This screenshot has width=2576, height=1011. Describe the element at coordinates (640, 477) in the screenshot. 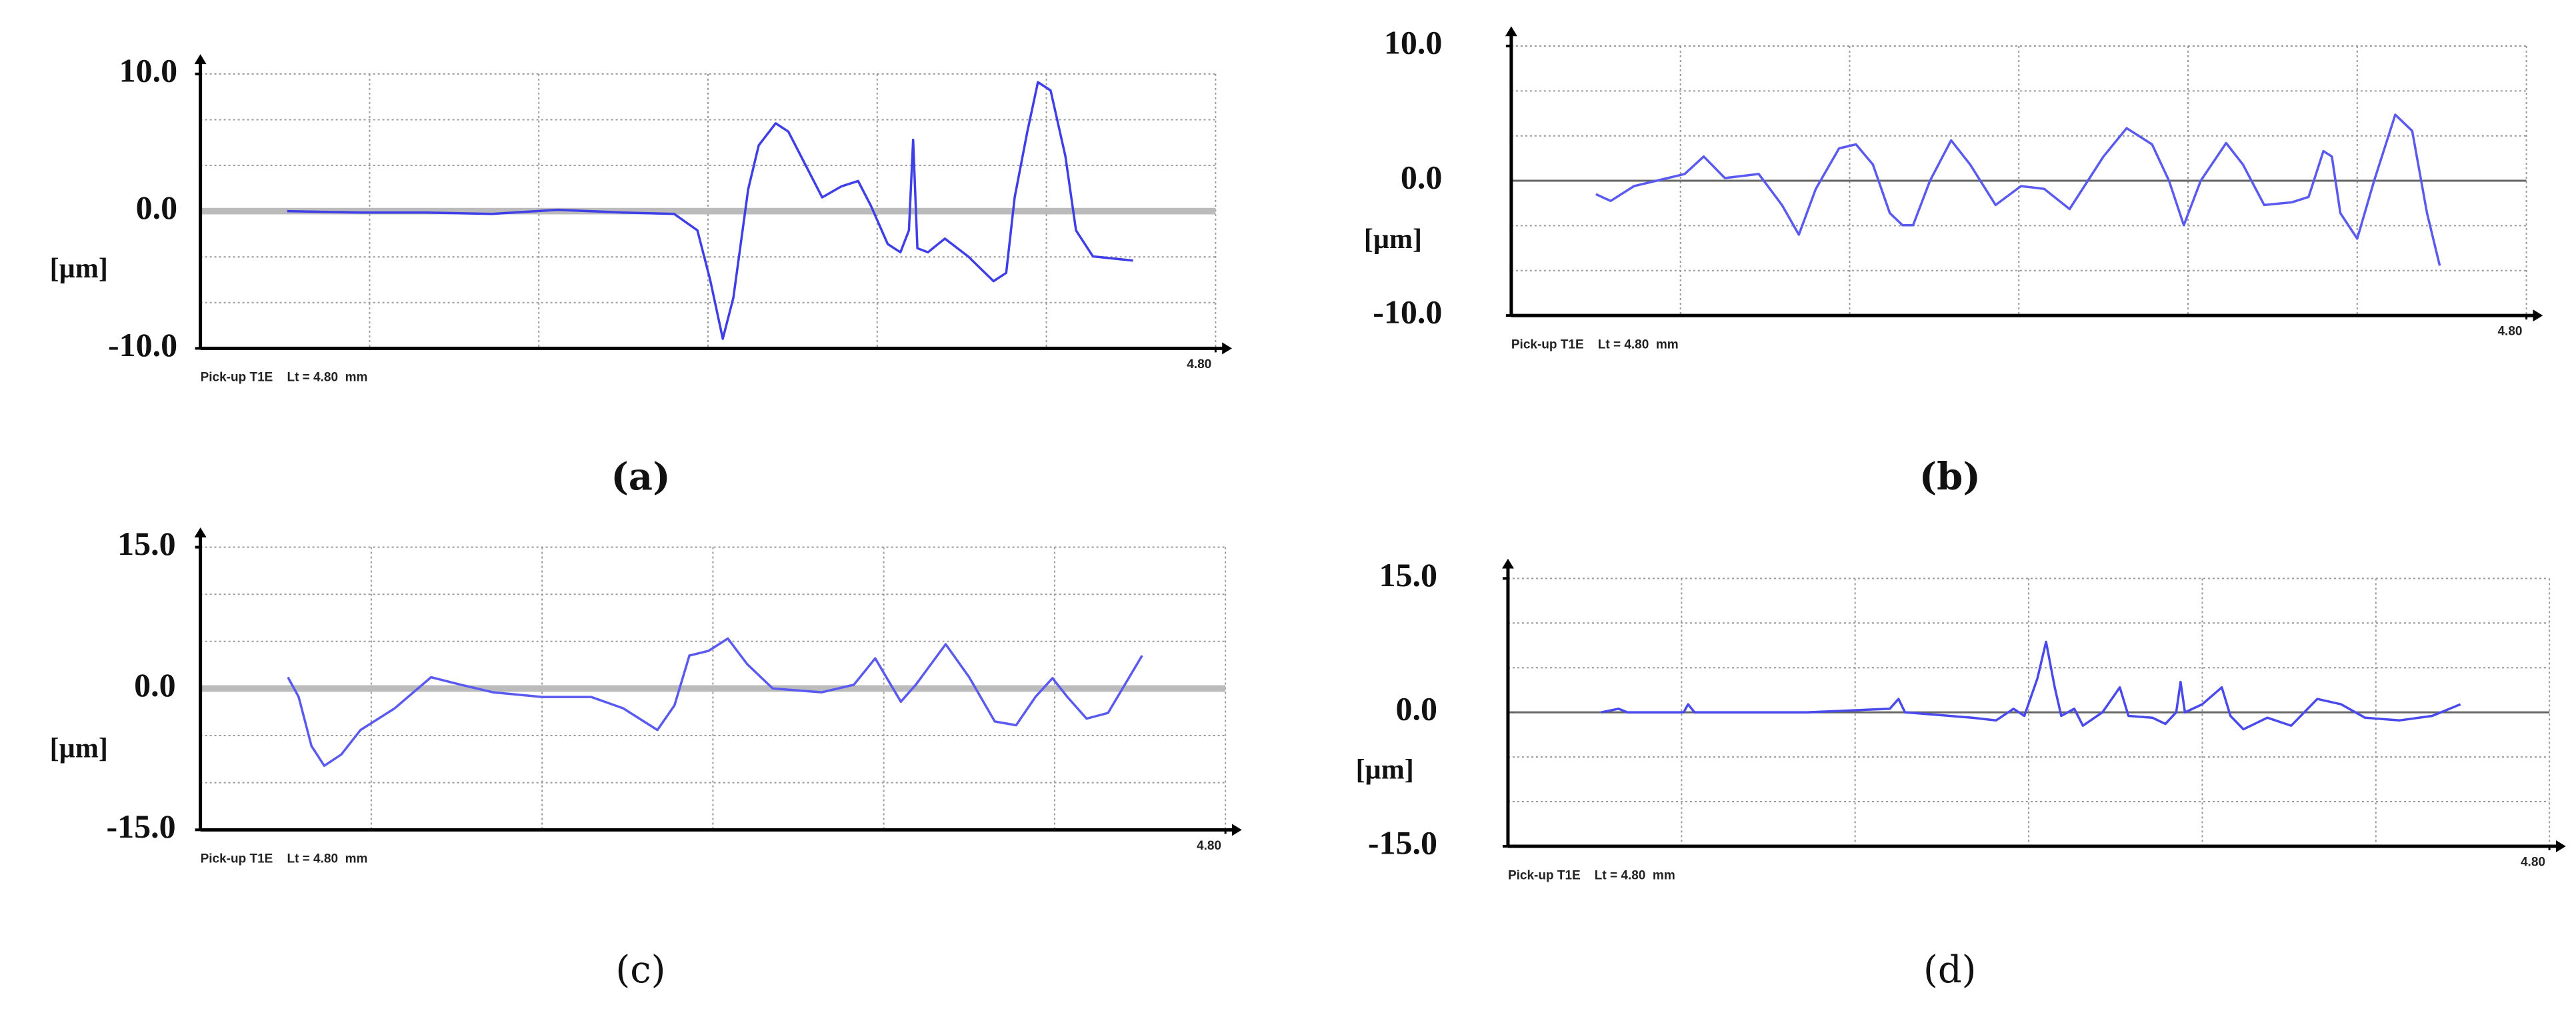

I see `panel-label: (a)` at that location.